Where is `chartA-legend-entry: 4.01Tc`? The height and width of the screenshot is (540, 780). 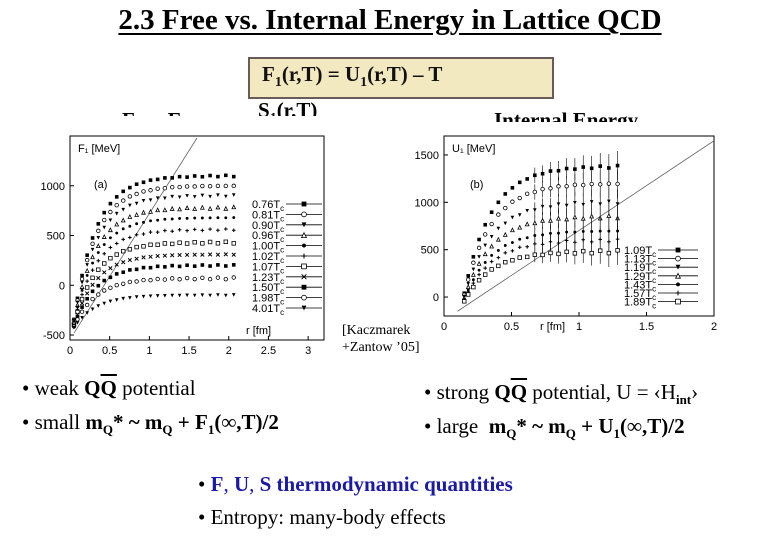
chartA-legend-entry: 4.01Tc is located at coordinates (287, 310).